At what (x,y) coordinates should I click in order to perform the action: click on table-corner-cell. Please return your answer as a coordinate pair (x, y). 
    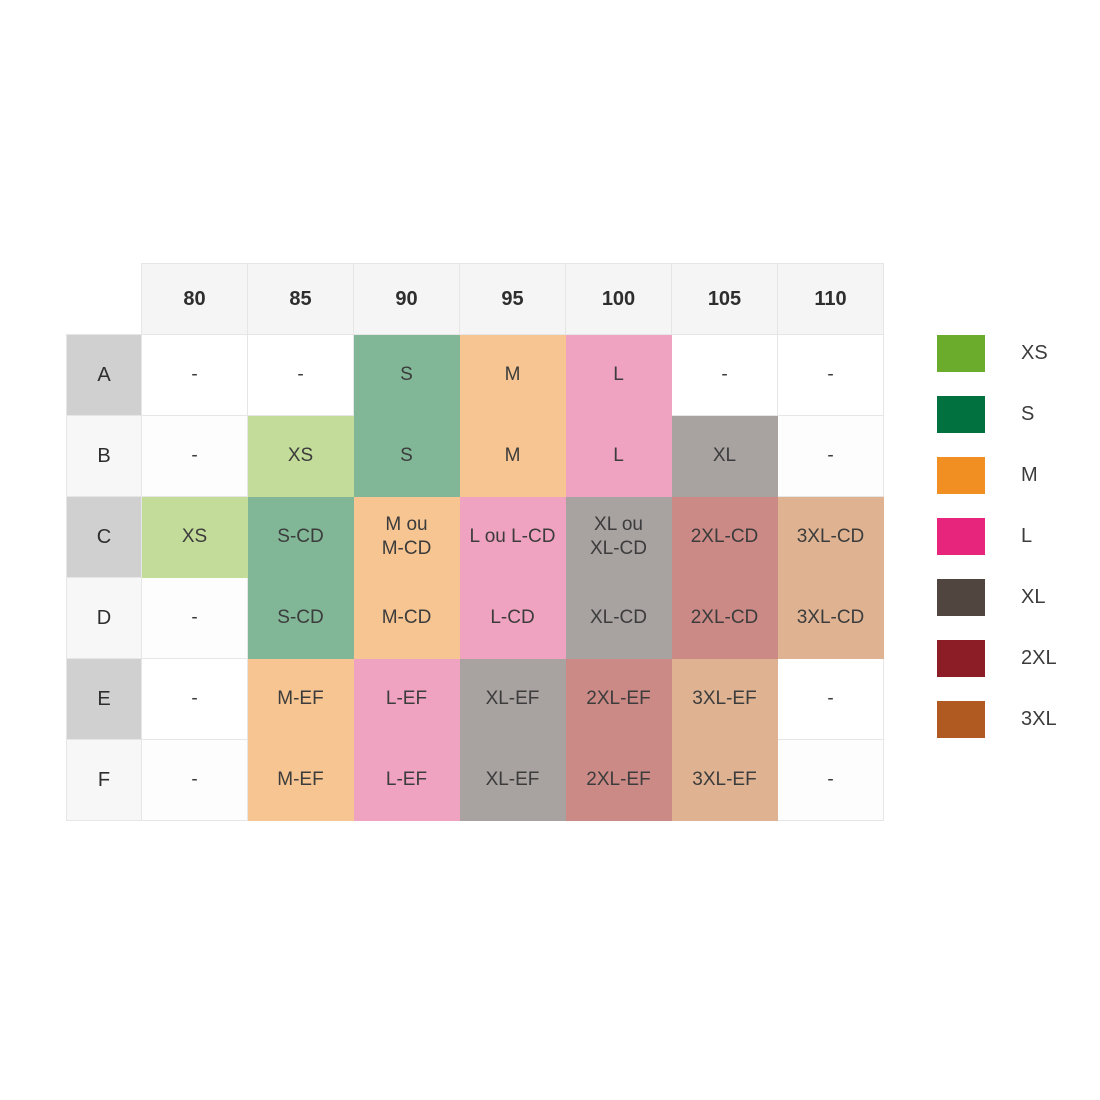
    Looking at the image, I should click on (104, 299).